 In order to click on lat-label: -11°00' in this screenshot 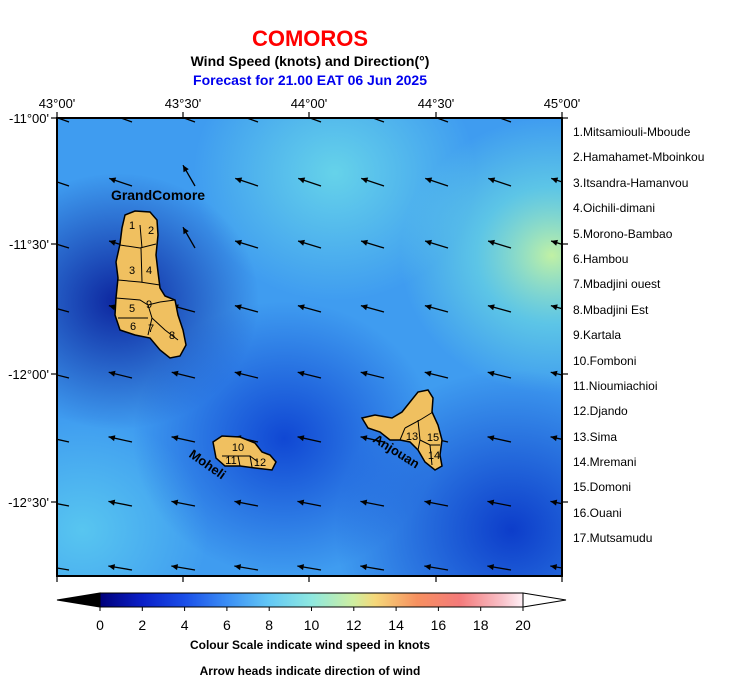, I will do `click(29, 118)`.